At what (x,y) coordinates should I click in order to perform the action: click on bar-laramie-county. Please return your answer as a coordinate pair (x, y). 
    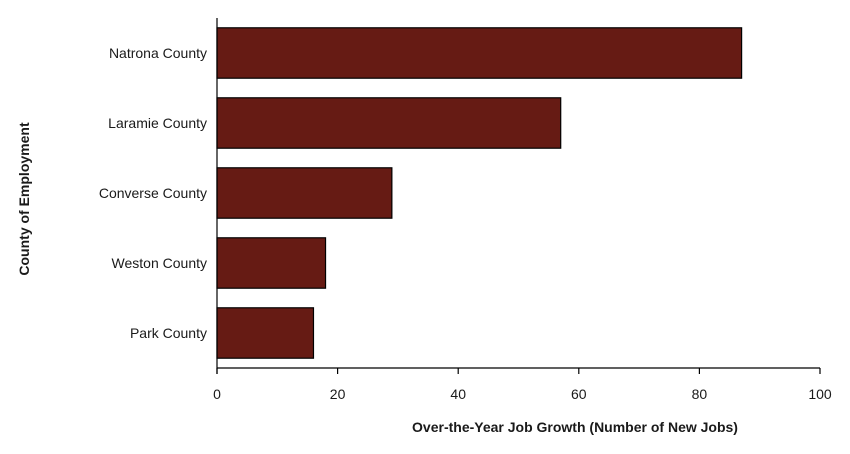
    Looking at the image, I should click on (389, 123).